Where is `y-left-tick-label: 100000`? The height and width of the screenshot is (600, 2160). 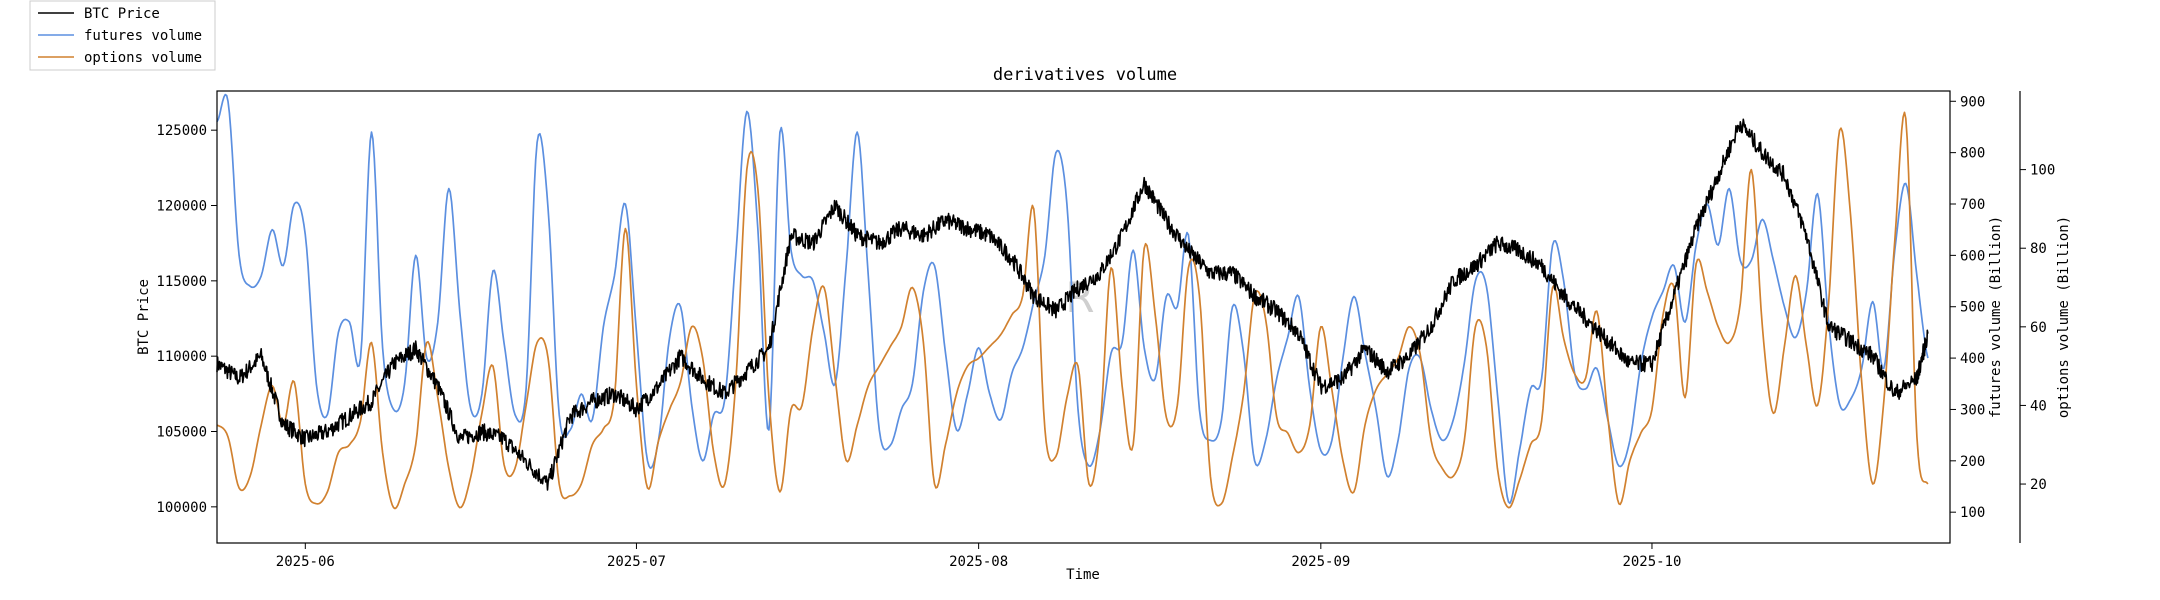
y-left-tick-label: 100000 is located at coordinates (181, 508).